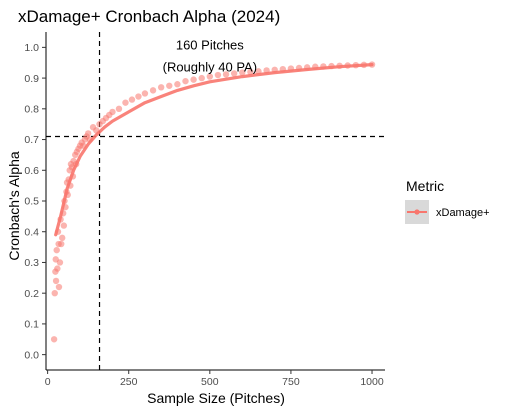 Image resolution: width=508 pixels, height=413 pixels. Describe the element at coordinates (210, 66) in the screenshot. I see `annotation-line-2: (Roughly 40 PA)` at that location.